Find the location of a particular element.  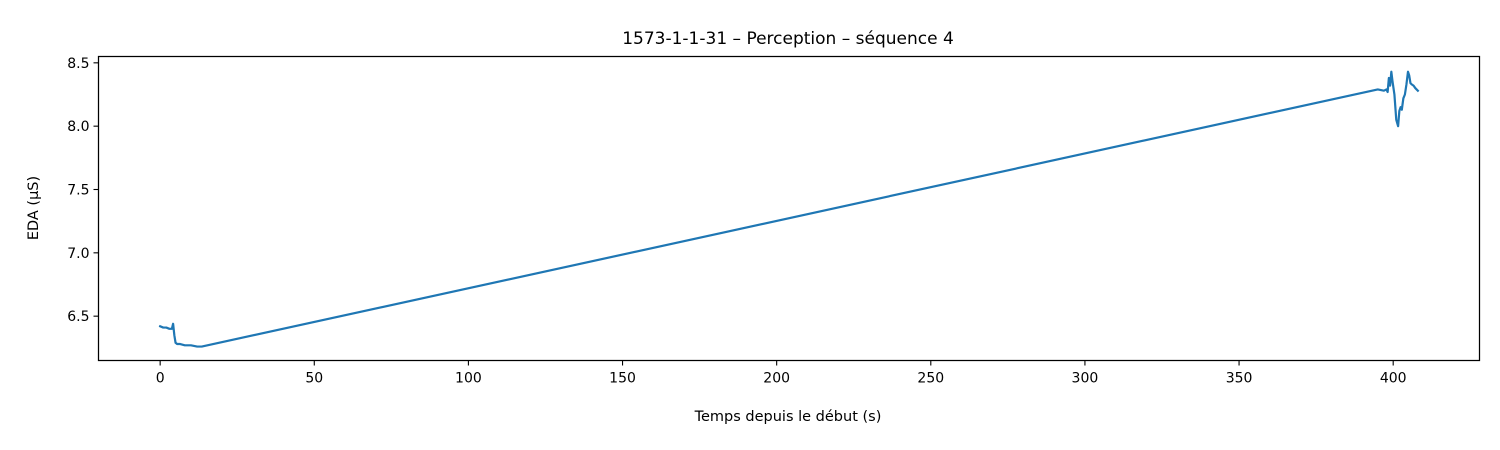

y-tick-label: 8.0 is located at coordinates (78, 127).